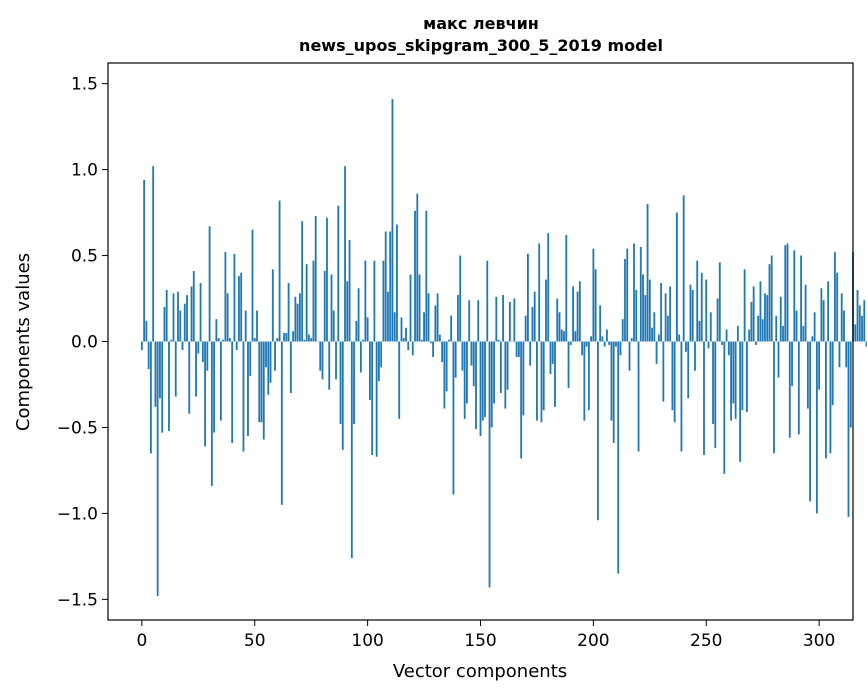 The image size is (867, 700). What do you see at coordinates (77, 600) in the screenshot?
I see `y-tick-label: −1.5` at bounding box center [77, 600].